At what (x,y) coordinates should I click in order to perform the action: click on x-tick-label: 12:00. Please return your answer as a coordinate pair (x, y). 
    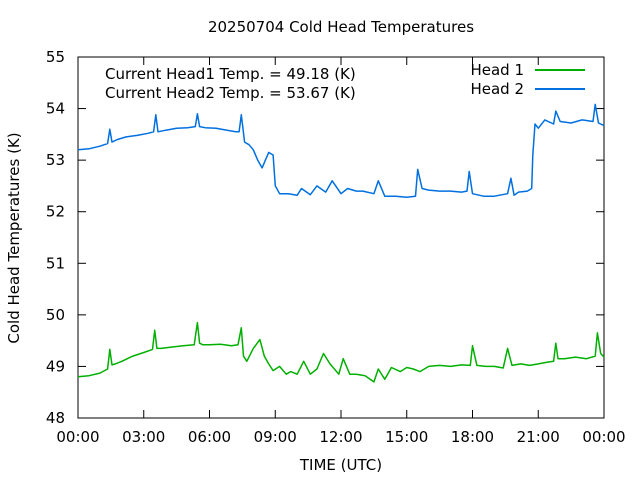
    Looking at the image, I should click on (340, 437).